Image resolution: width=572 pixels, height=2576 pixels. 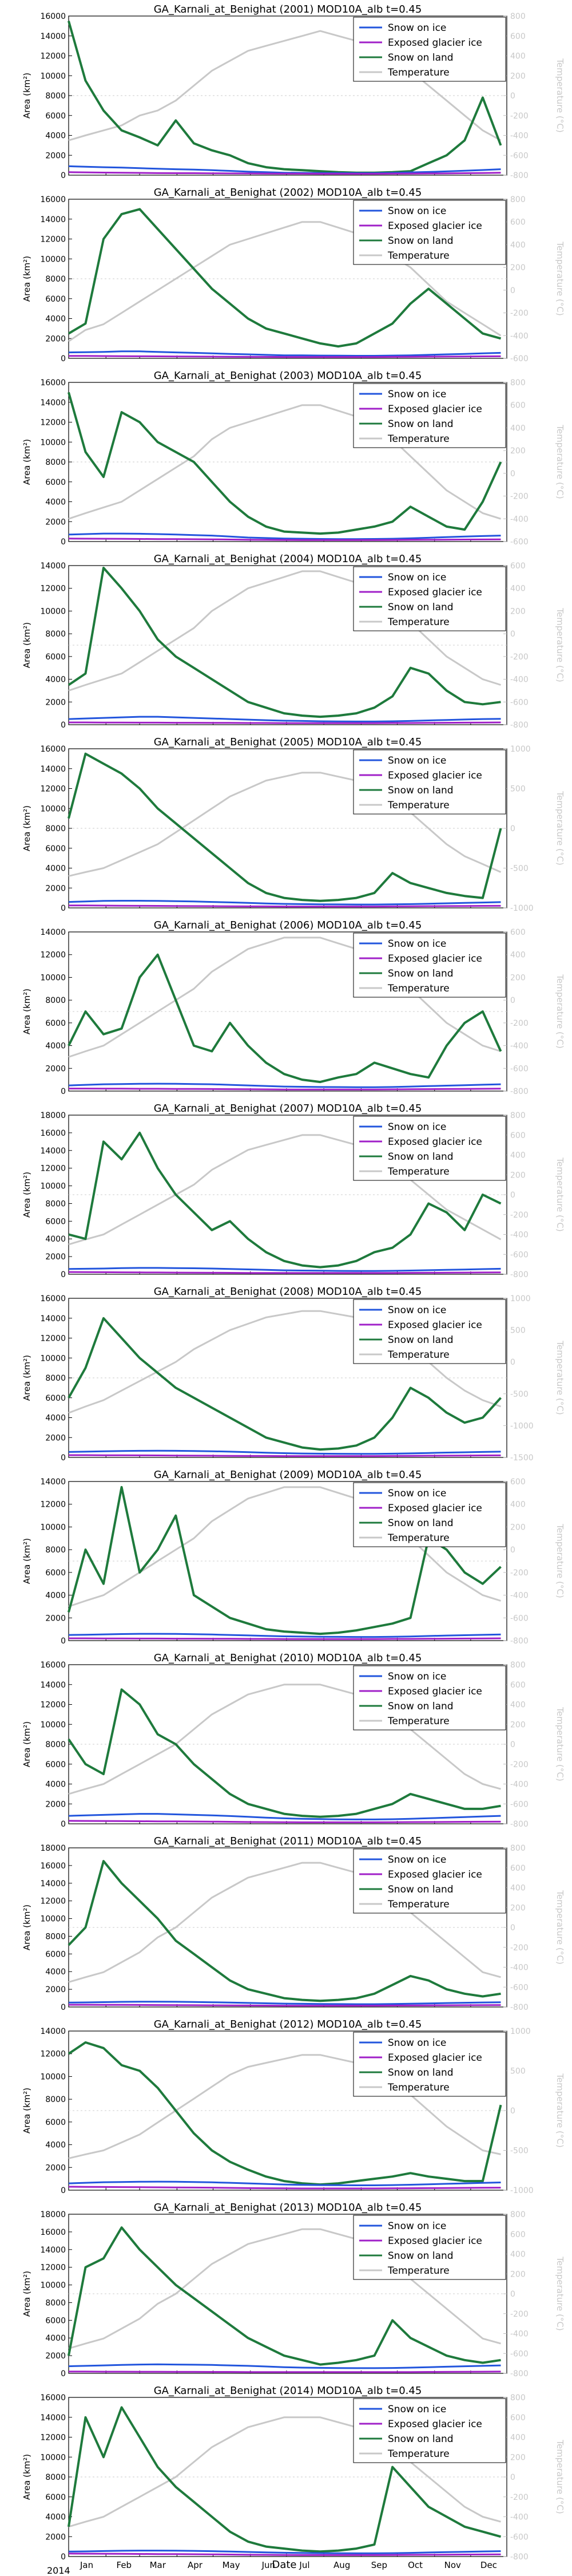 I want to click on month-label: Aug, so click(x=341, y=2565).